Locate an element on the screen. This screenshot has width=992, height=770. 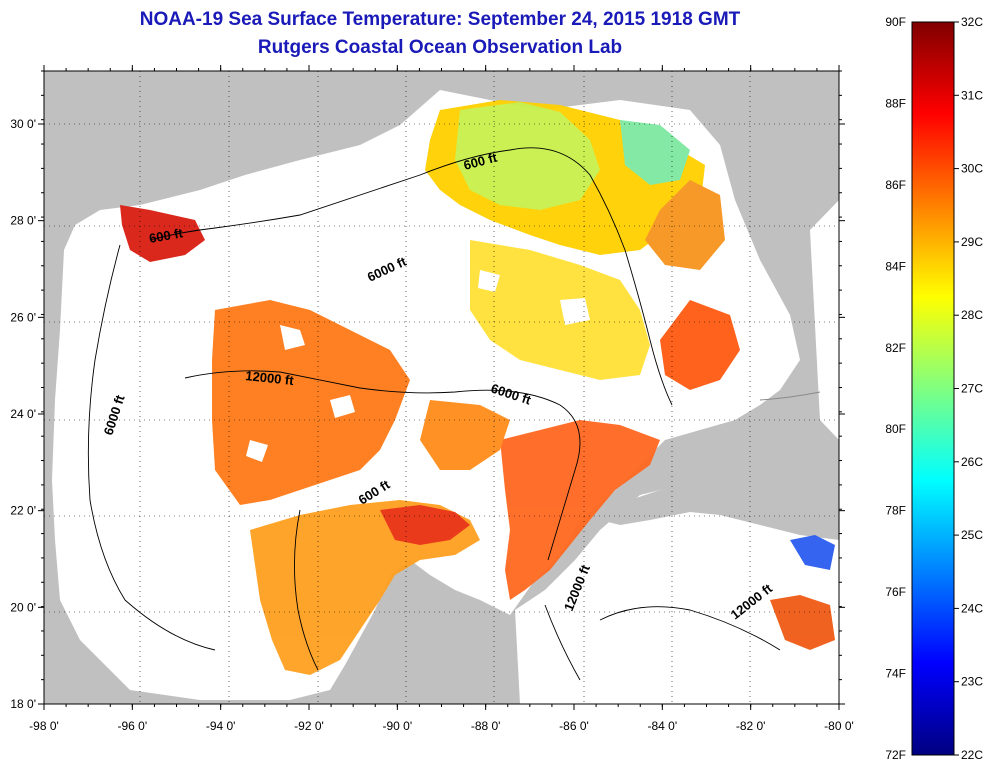
colorbar-c-label: 32C is located at coordinates (972, 22).